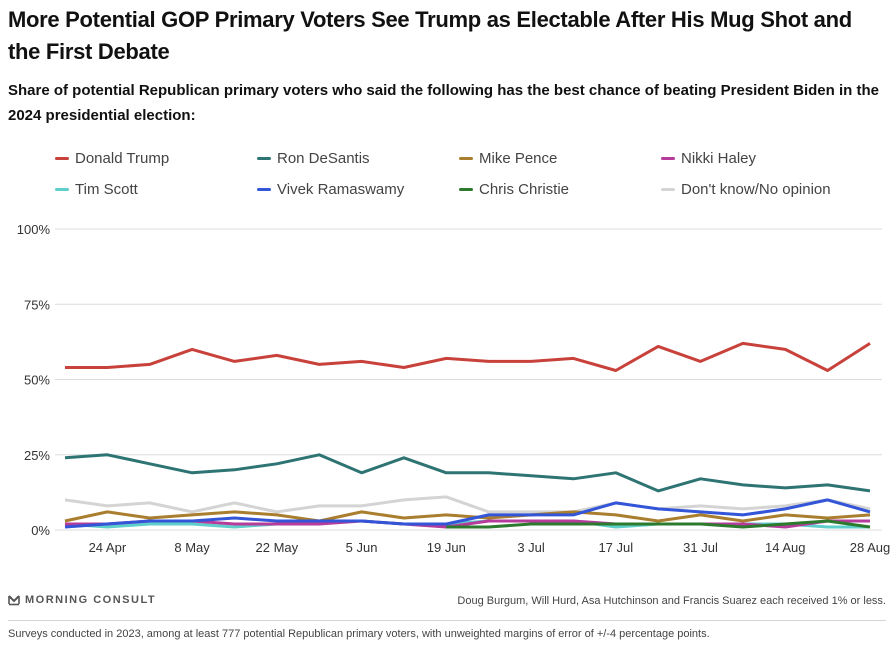  I want to click on footer-divider, so click(447, 620).